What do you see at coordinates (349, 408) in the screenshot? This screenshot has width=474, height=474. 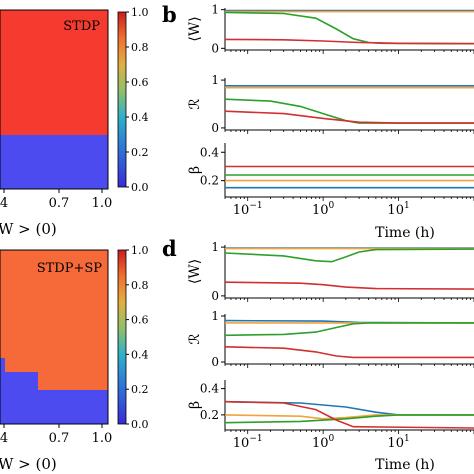 I see `series-line-blue` at bounding box center [349, 408].